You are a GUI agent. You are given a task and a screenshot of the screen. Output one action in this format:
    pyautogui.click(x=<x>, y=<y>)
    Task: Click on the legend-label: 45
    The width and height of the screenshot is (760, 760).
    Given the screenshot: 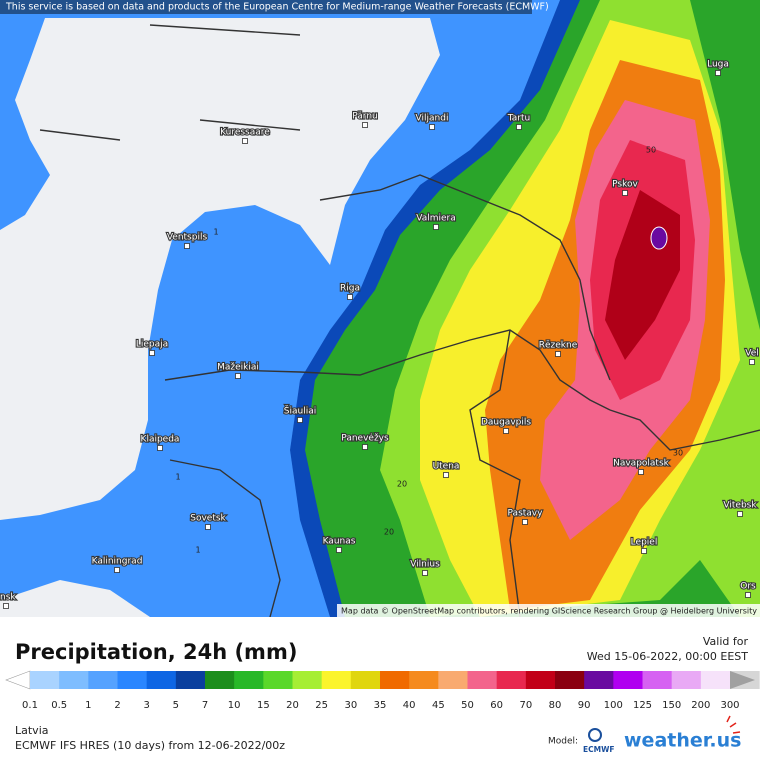 What is the action you would take?
    pyautogui.click(x=438, y=705)
    